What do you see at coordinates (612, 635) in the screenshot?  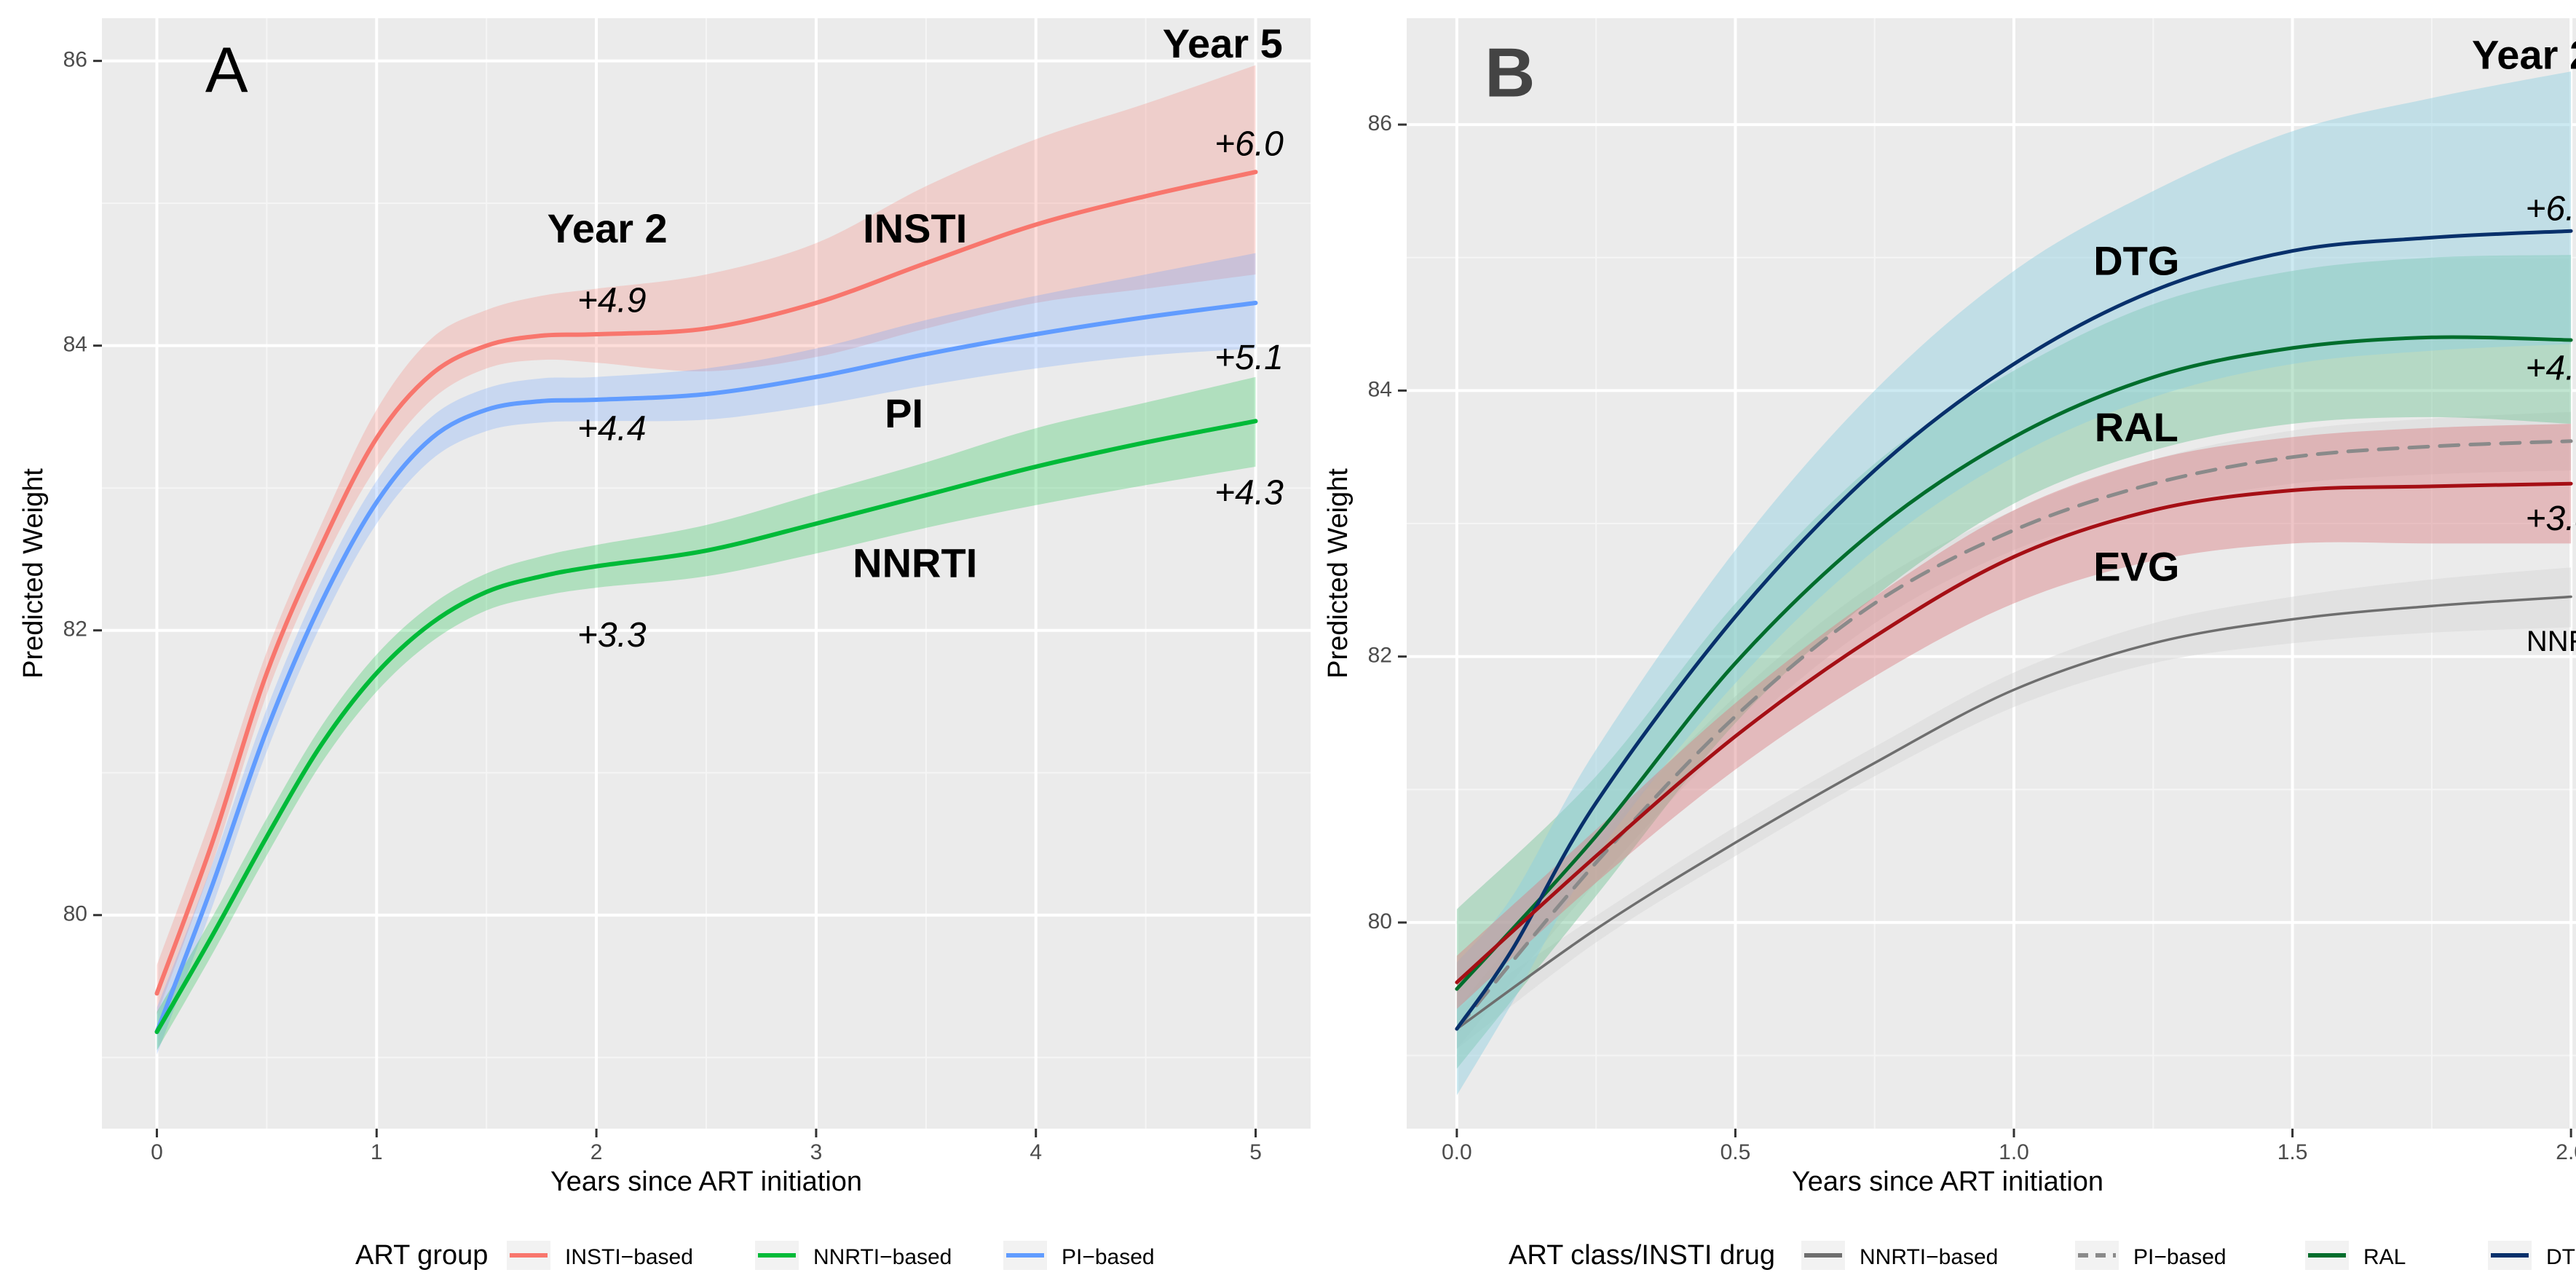 I see `annotation--3-3: +3.3` at bounding box center [612, 635].